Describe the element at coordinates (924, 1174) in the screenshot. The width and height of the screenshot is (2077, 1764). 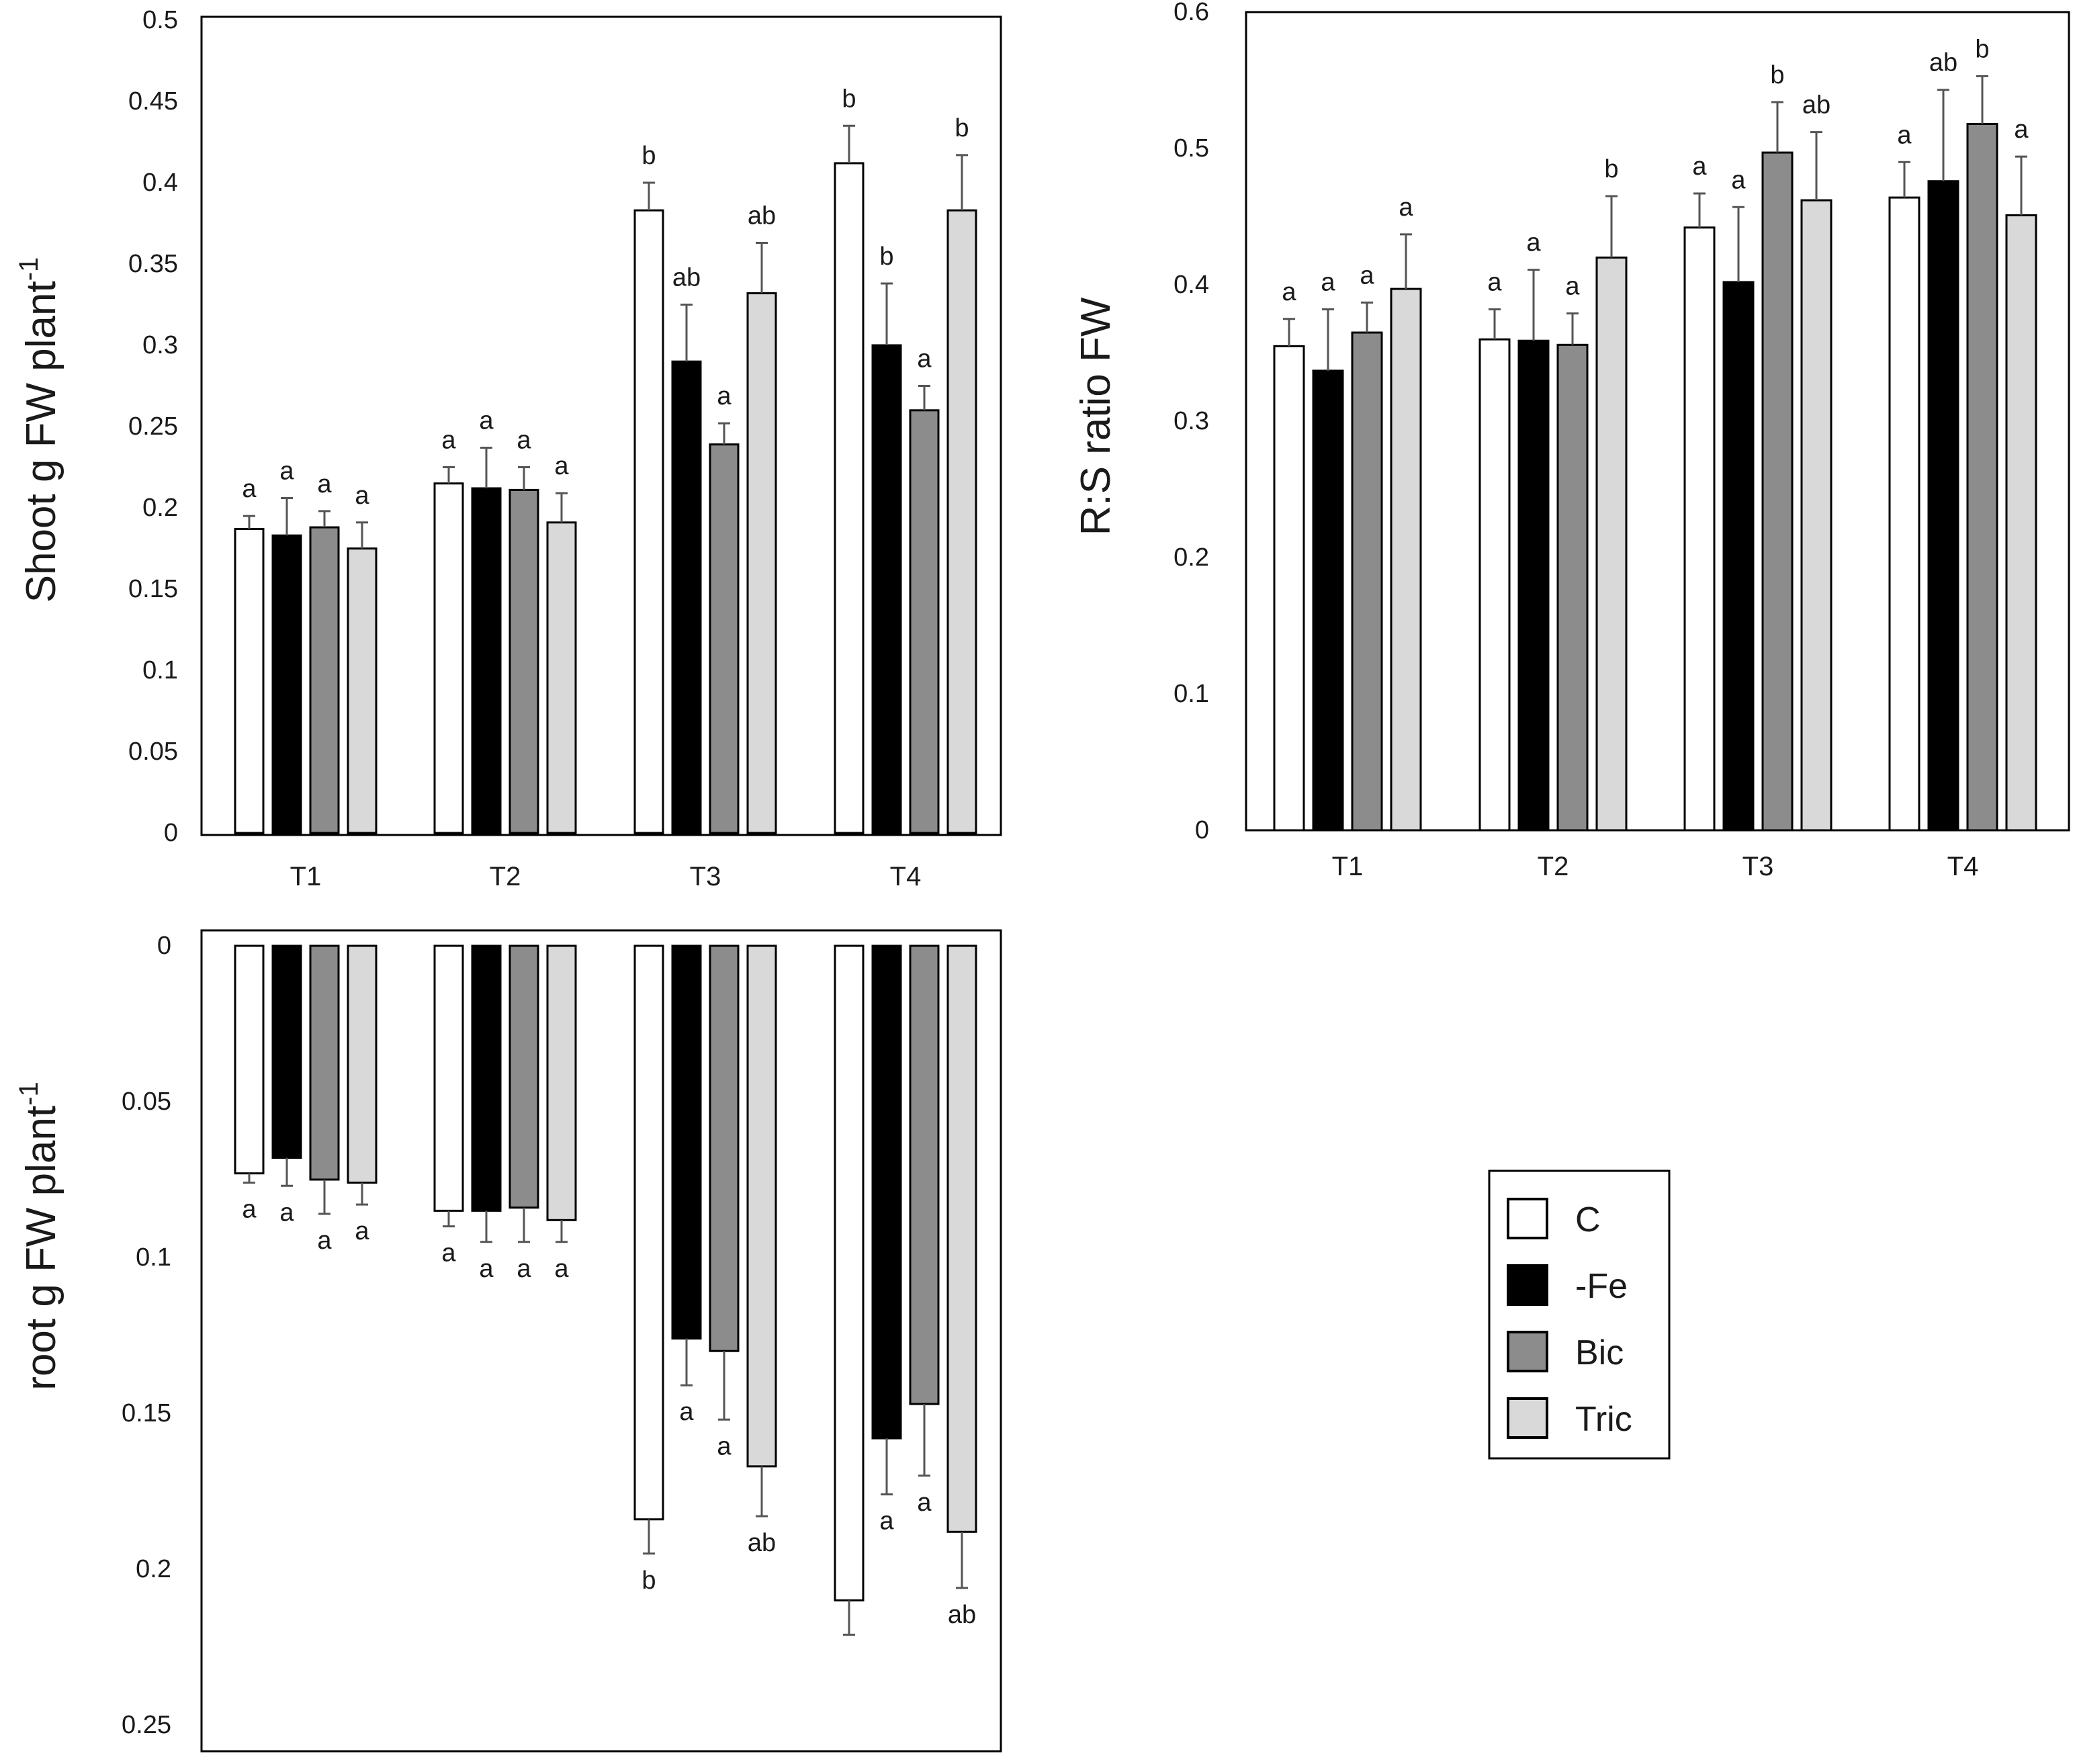
I see `root-bar-Bic-T4` at that location.